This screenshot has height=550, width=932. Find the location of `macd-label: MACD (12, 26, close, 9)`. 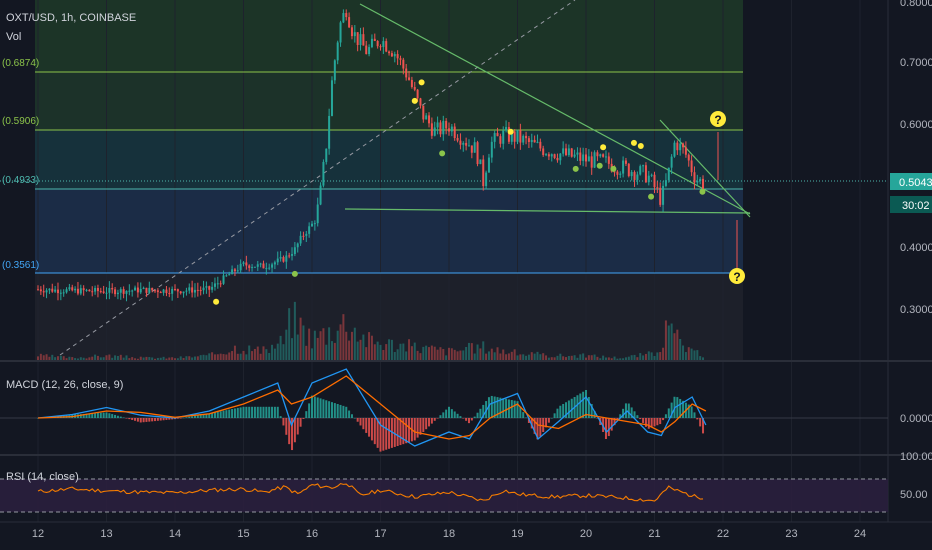

macd-label: MACD (12, 26, close, 9) is located at coordinates (64, 385).